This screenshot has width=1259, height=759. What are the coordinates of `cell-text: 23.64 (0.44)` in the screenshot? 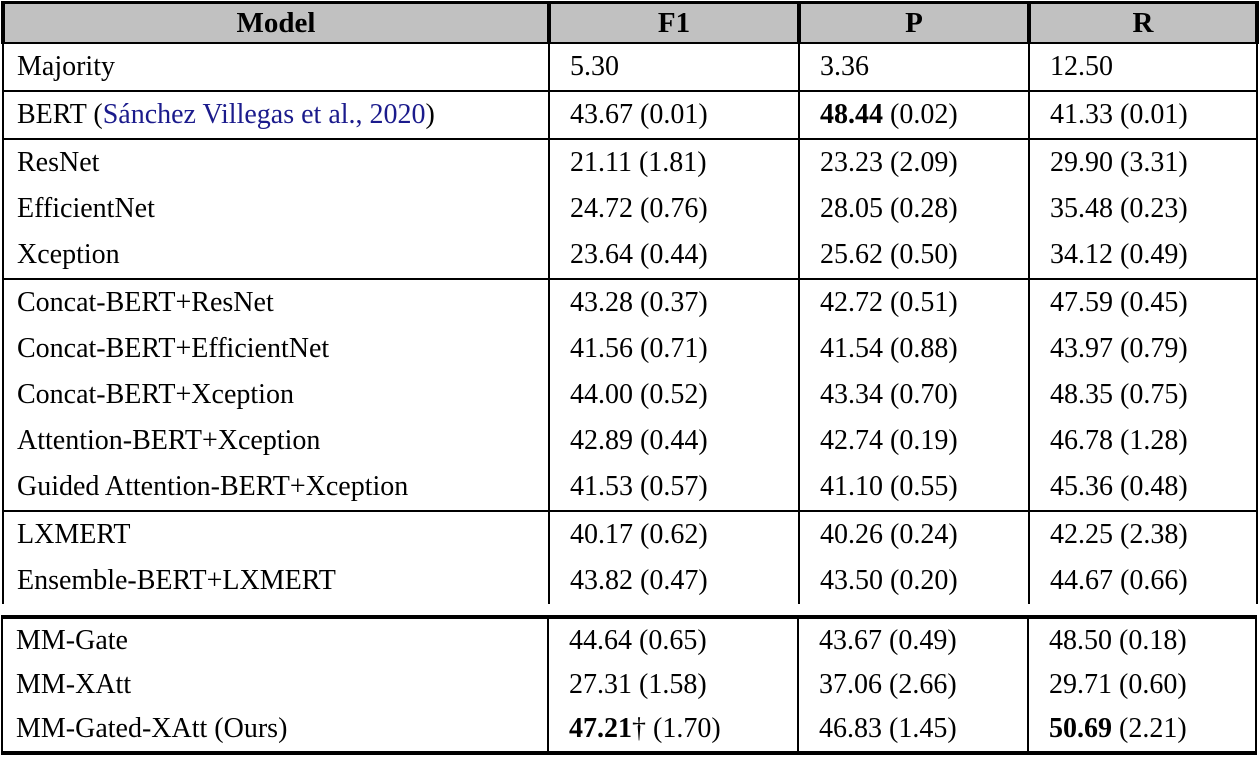 It's located at (639, 254).